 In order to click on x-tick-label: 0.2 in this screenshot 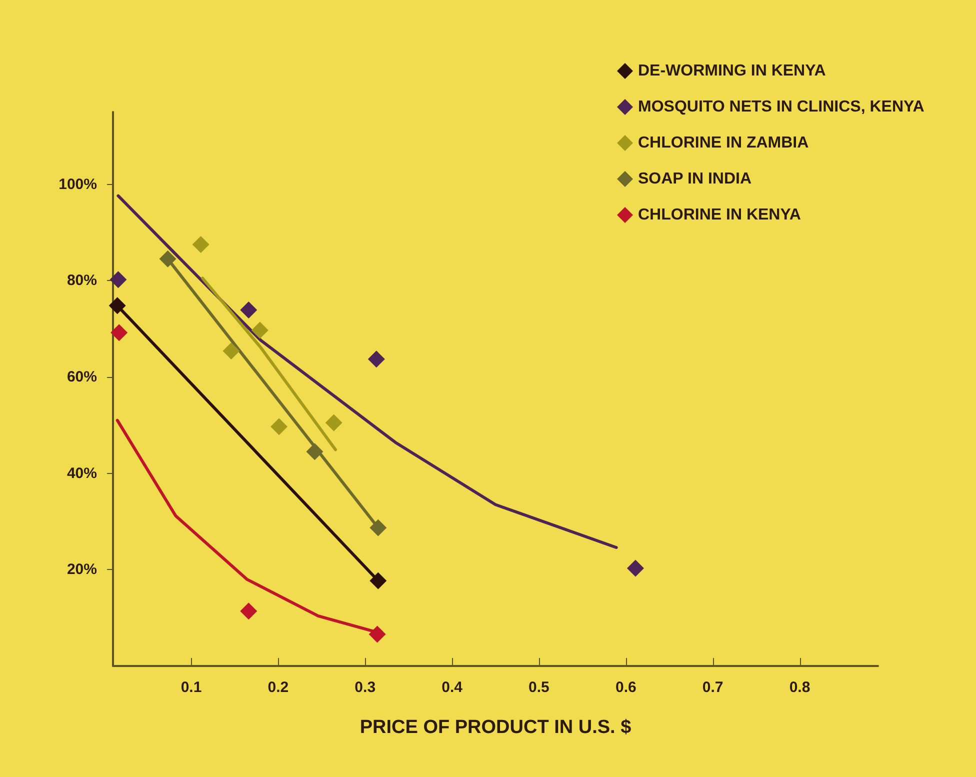, I will do `click(278, 687)`.